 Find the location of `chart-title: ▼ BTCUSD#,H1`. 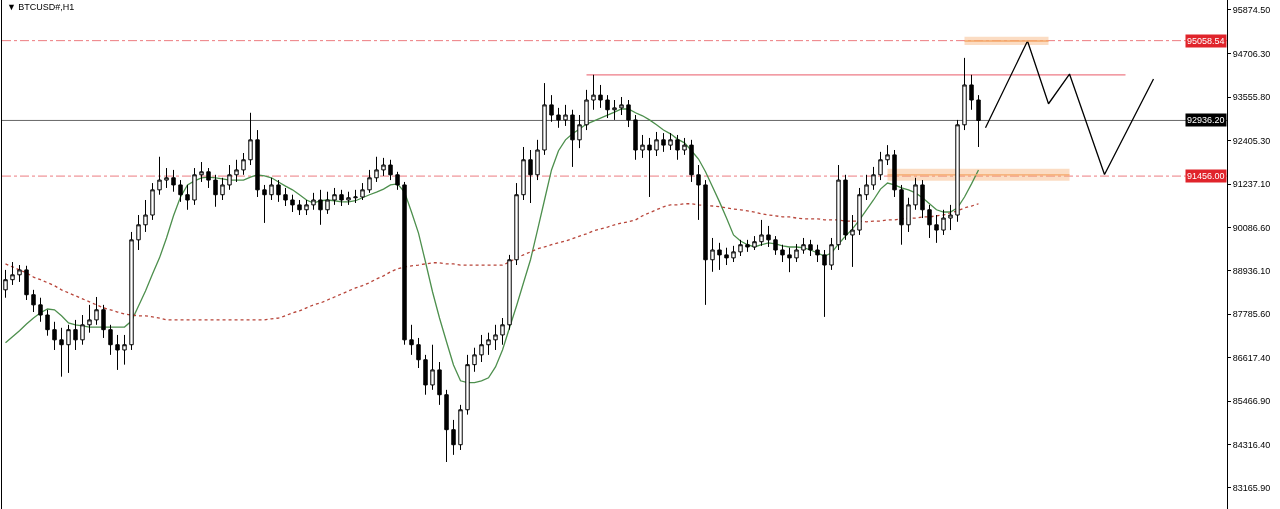

chart-title: ▼ BTCUSD#,H1 is located at coordinates (40, 7).